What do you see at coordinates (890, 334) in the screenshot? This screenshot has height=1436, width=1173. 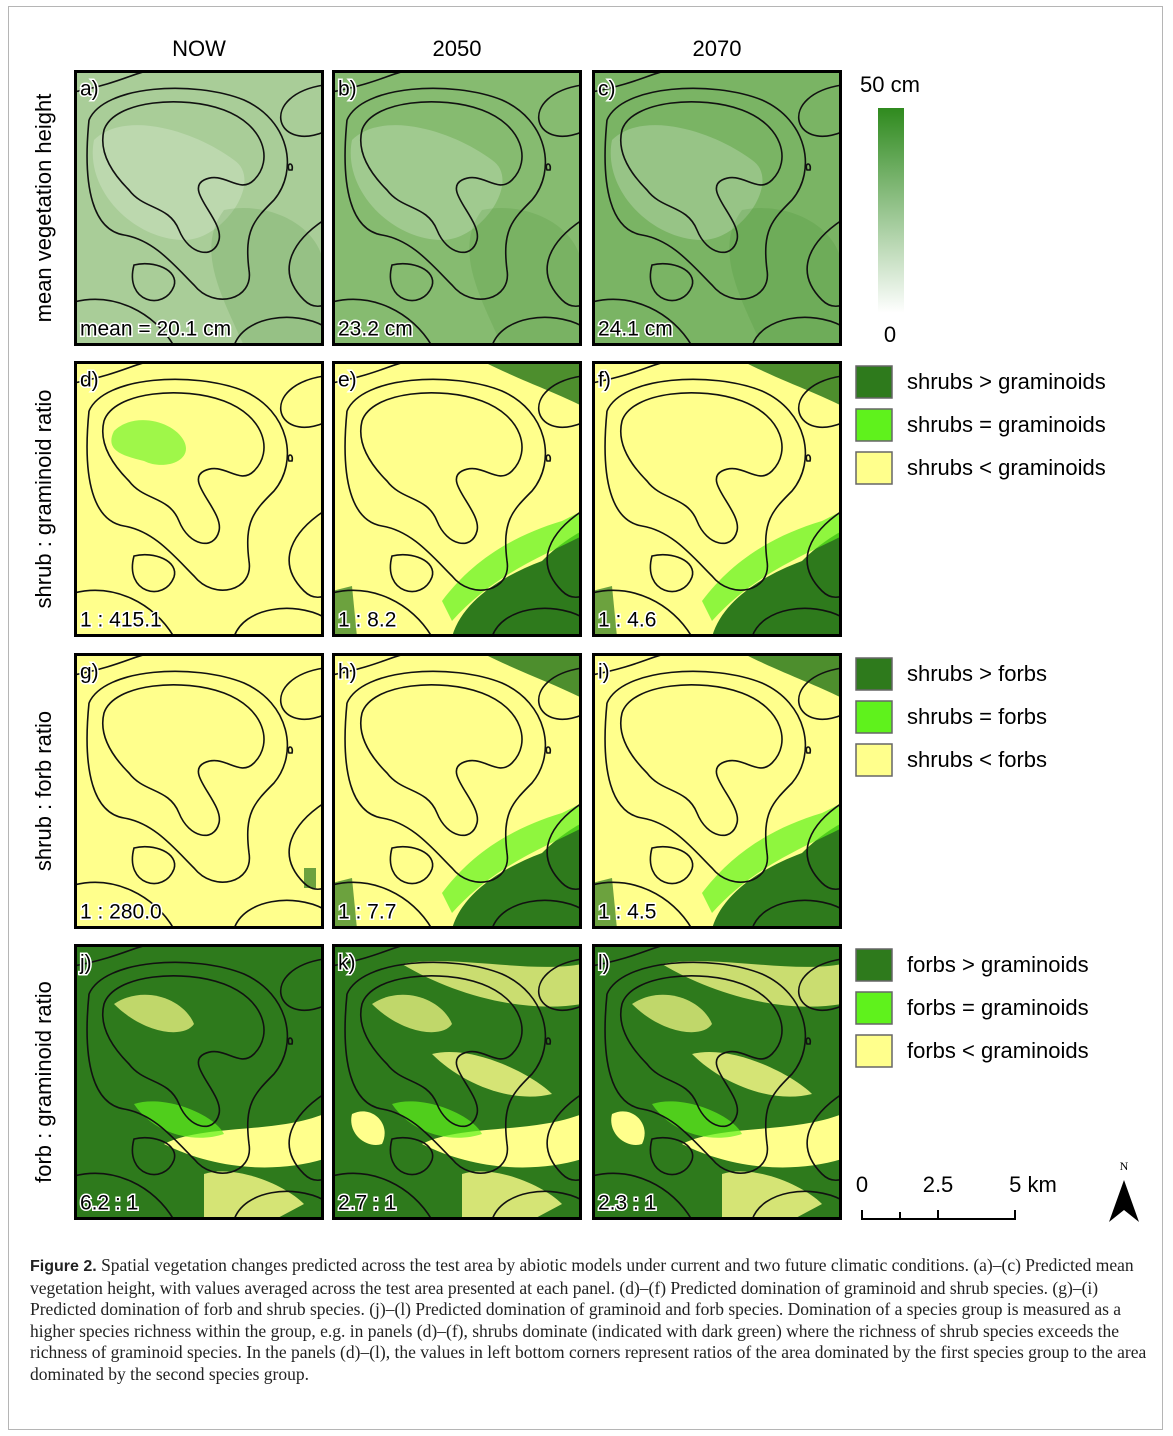 I see `legend-min: 0` at bounding box center [890, 334].